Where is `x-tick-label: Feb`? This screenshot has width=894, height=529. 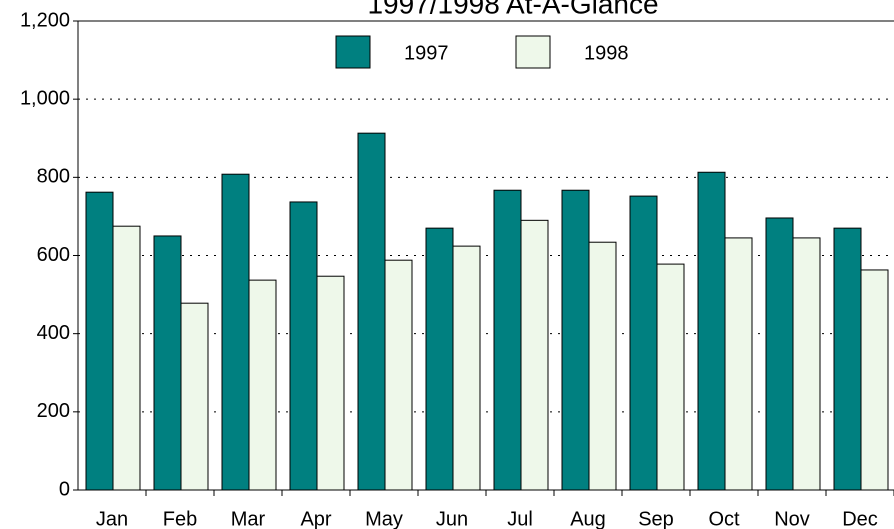 x-tick-label: Feb is located at coordinates (180, 518).